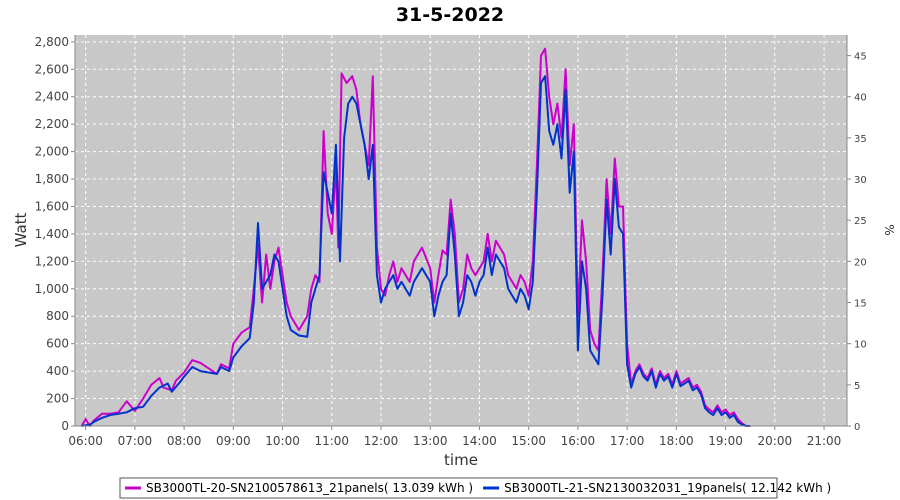 The image size is (900, 500). Describe the element at coordinates (857, 427) in the screenshot. I see `y2-tick-label: 0` at that location.